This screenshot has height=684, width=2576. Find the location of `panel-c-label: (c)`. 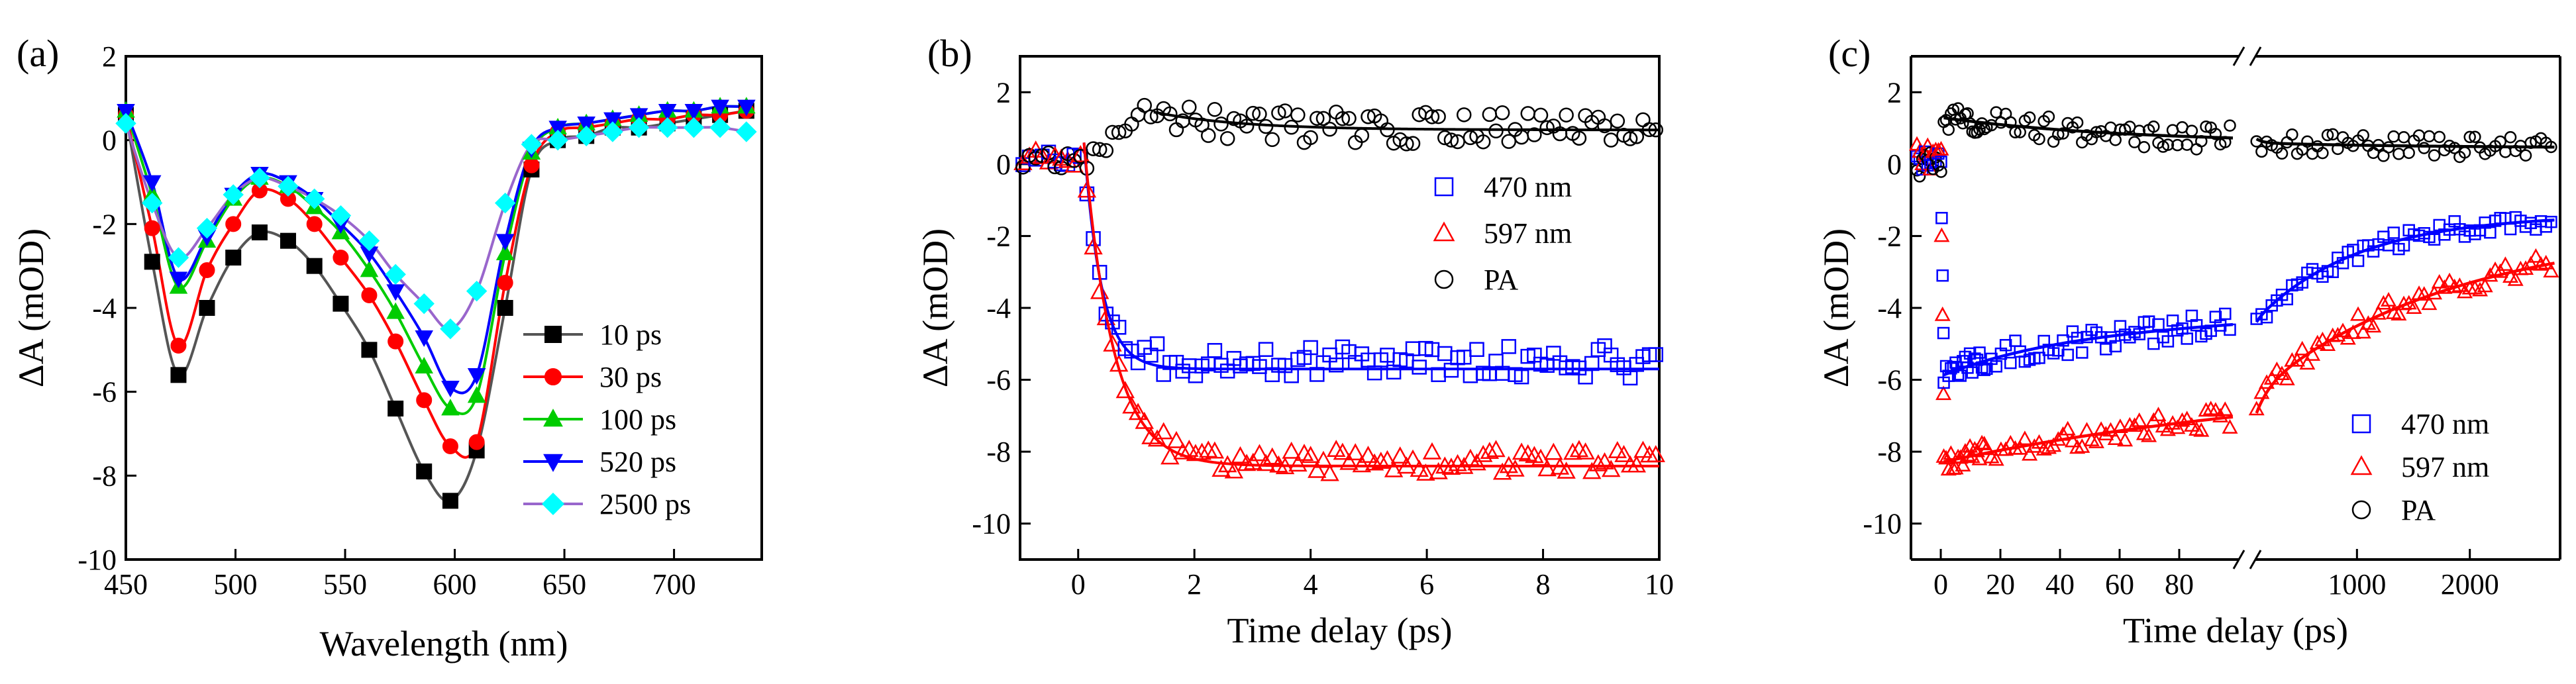

panel-c-label: (c) is located at coordinates (1849, 53).